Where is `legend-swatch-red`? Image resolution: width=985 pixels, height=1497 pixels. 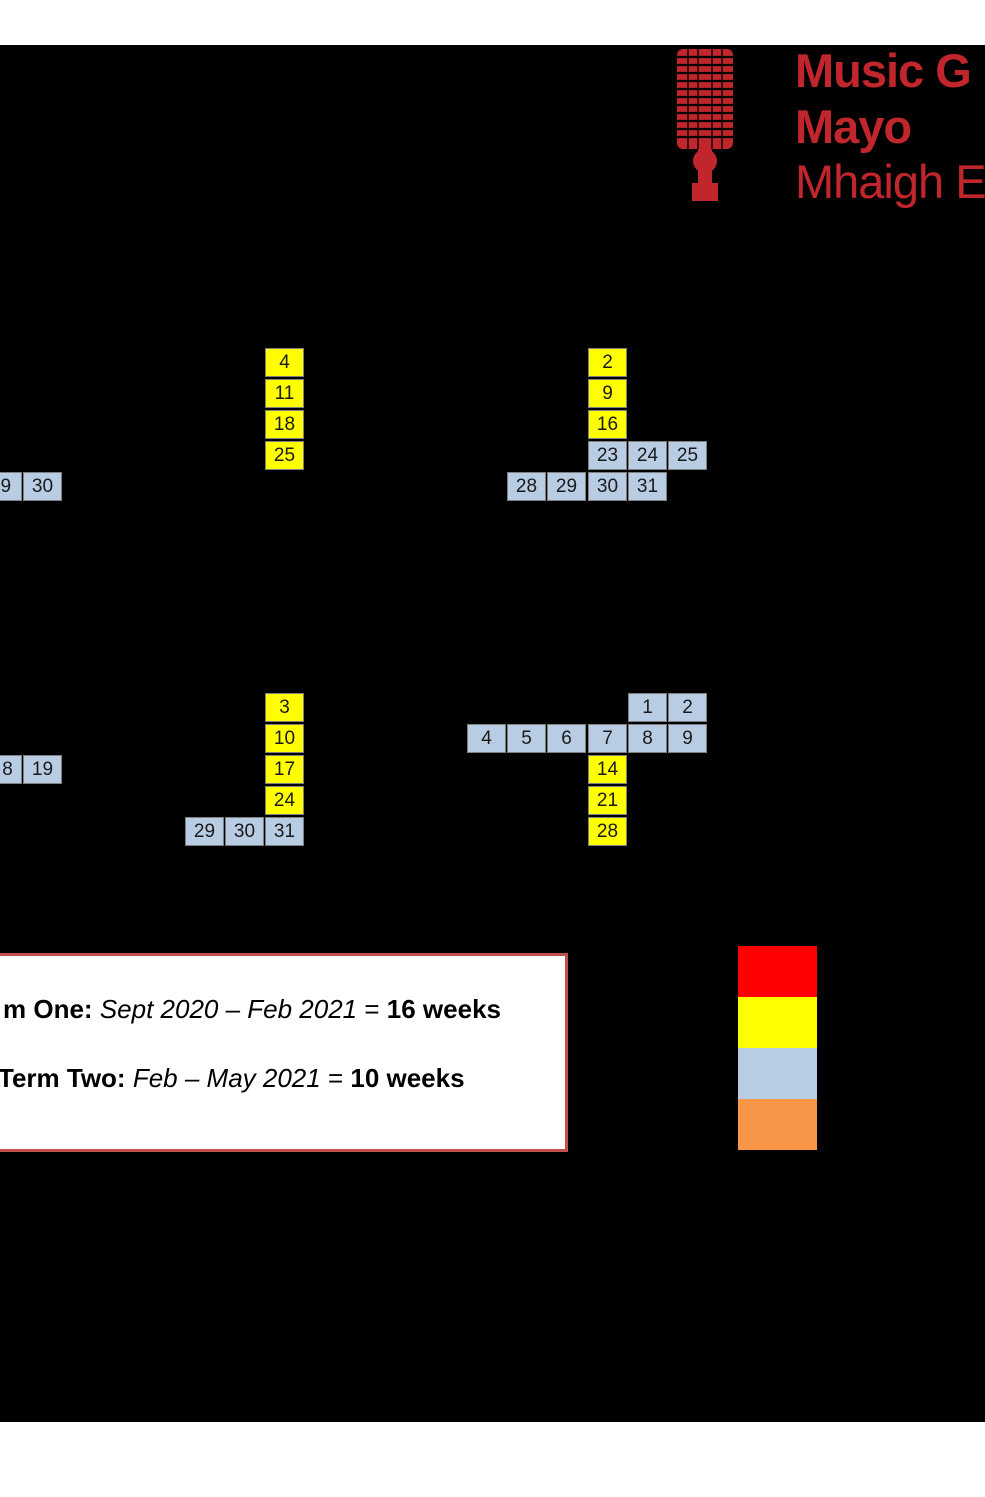
legend-swatch-red is located at coordinates (777, 971).